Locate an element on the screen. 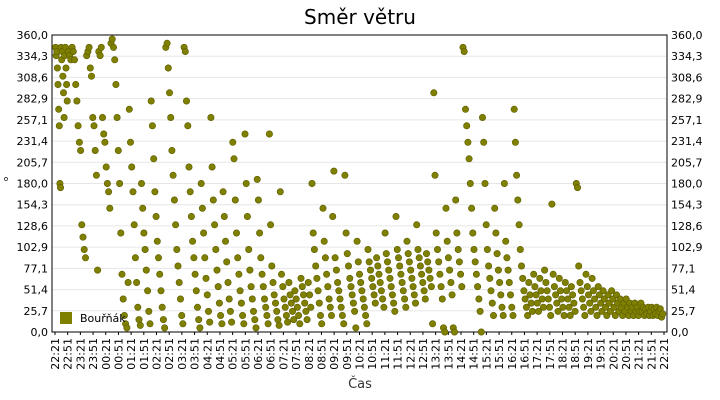  y-tick-label-right: 360,0 is located at coordinates (687, 35).